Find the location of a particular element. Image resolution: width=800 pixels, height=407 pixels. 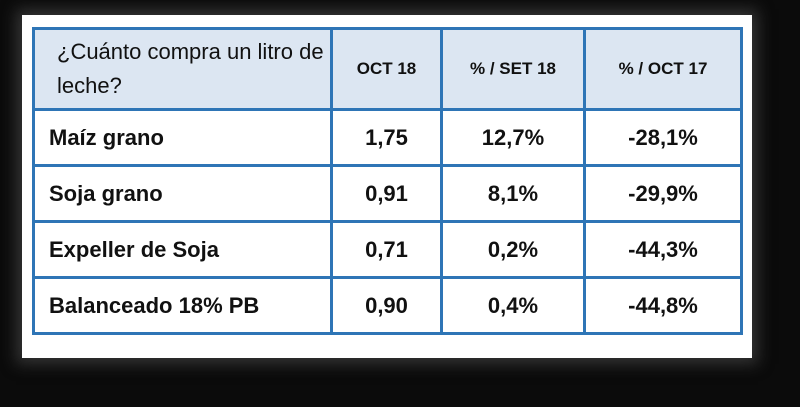

table-cell: -29,9% is located at coordinates (663, 193).